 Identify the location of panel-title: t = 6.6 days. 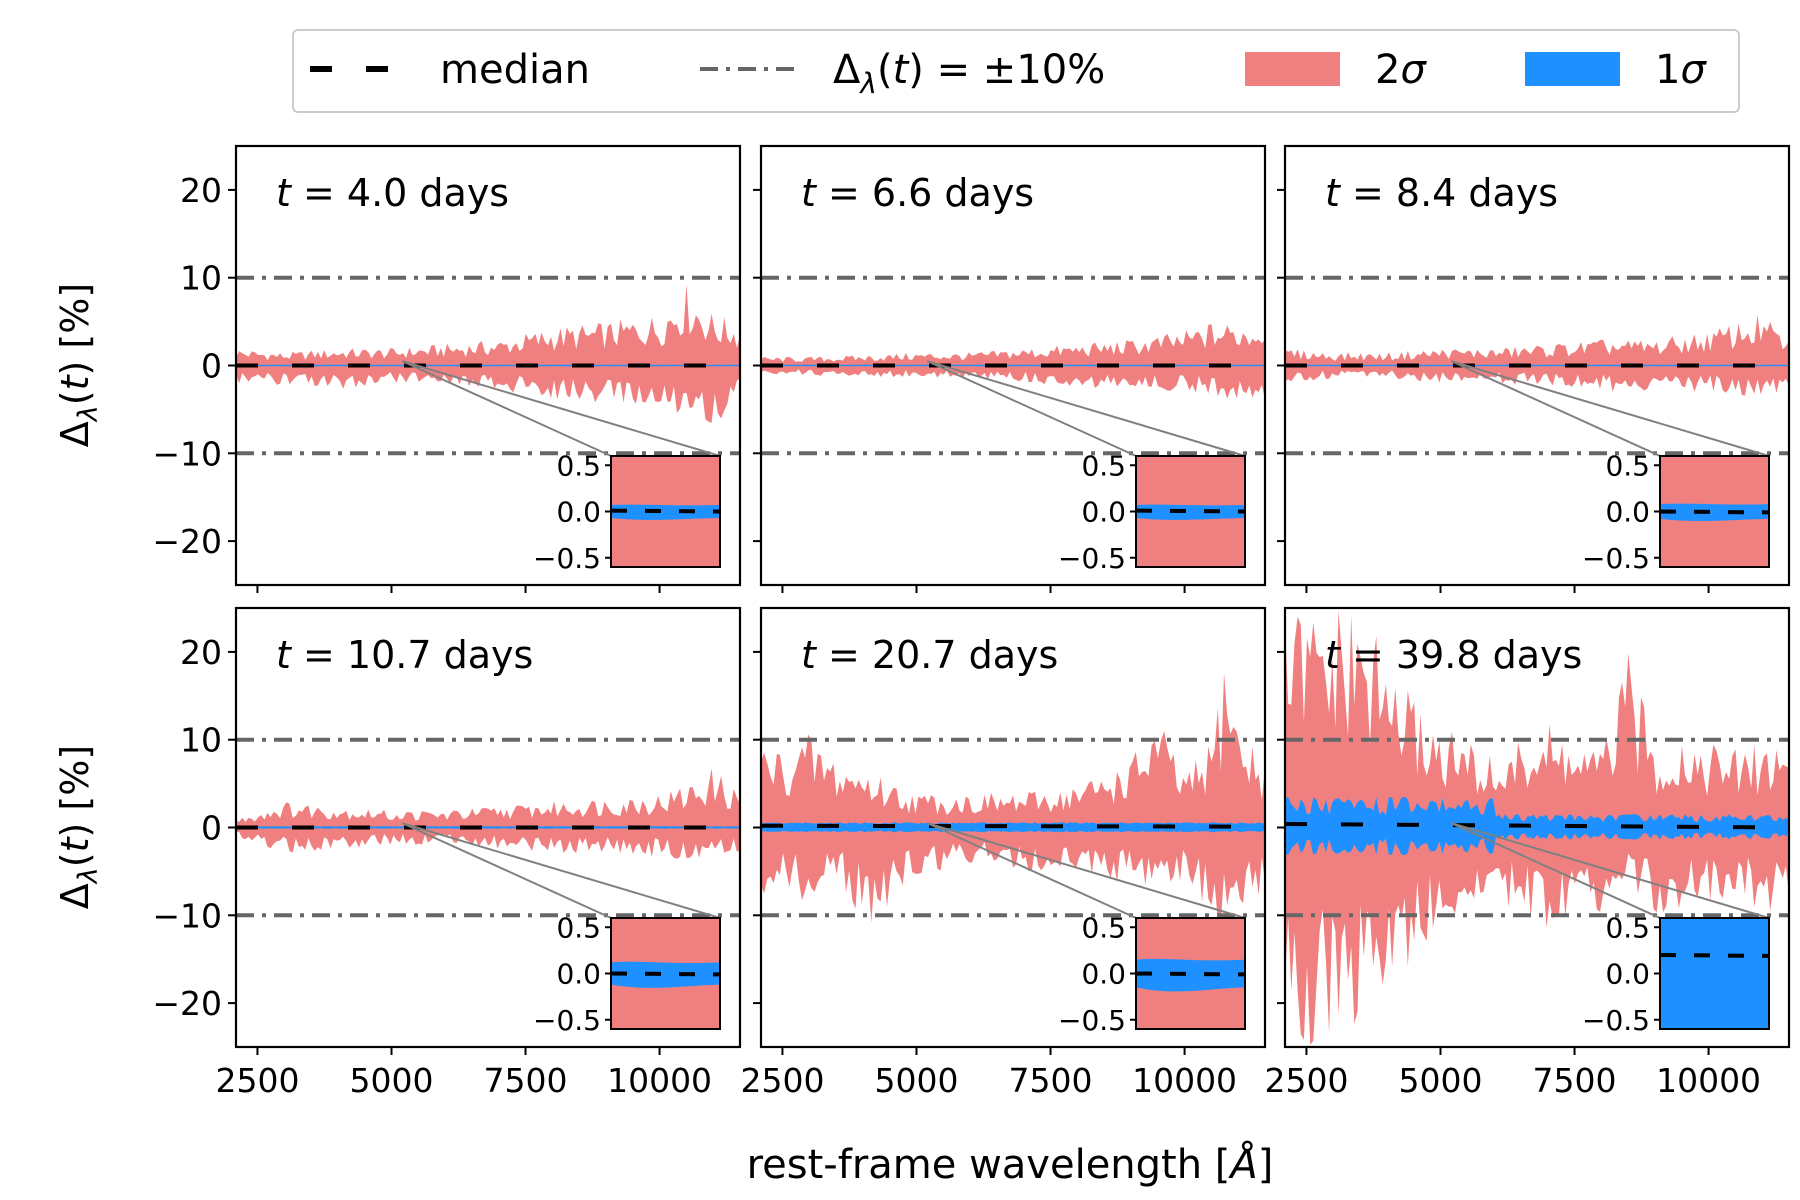
(917, 193).